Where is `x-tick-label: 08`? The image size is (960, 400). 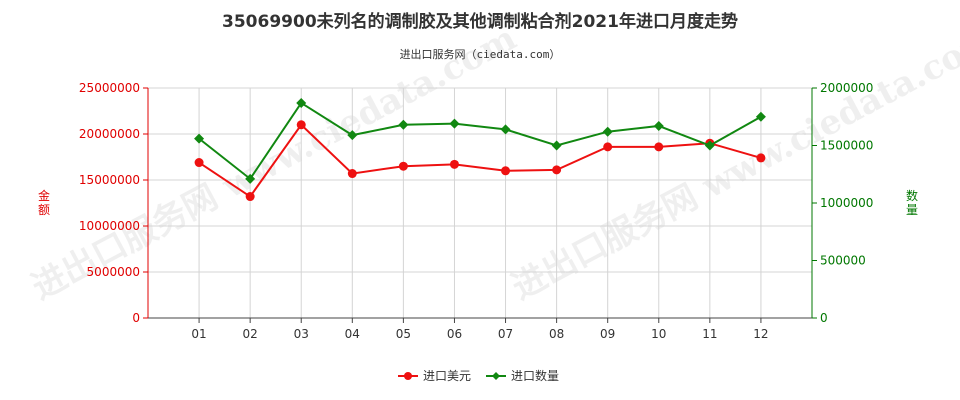 x-tick-label: 08 is located at coordinates (556, 334).